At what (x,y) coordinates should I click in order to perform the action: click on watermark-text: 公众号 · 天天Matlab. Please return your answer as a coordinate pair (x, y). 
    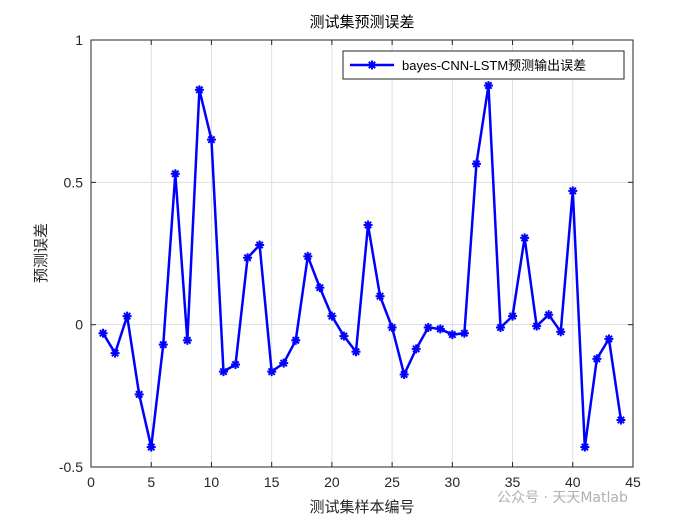
    Looking at the image, I should click on (562, 498).